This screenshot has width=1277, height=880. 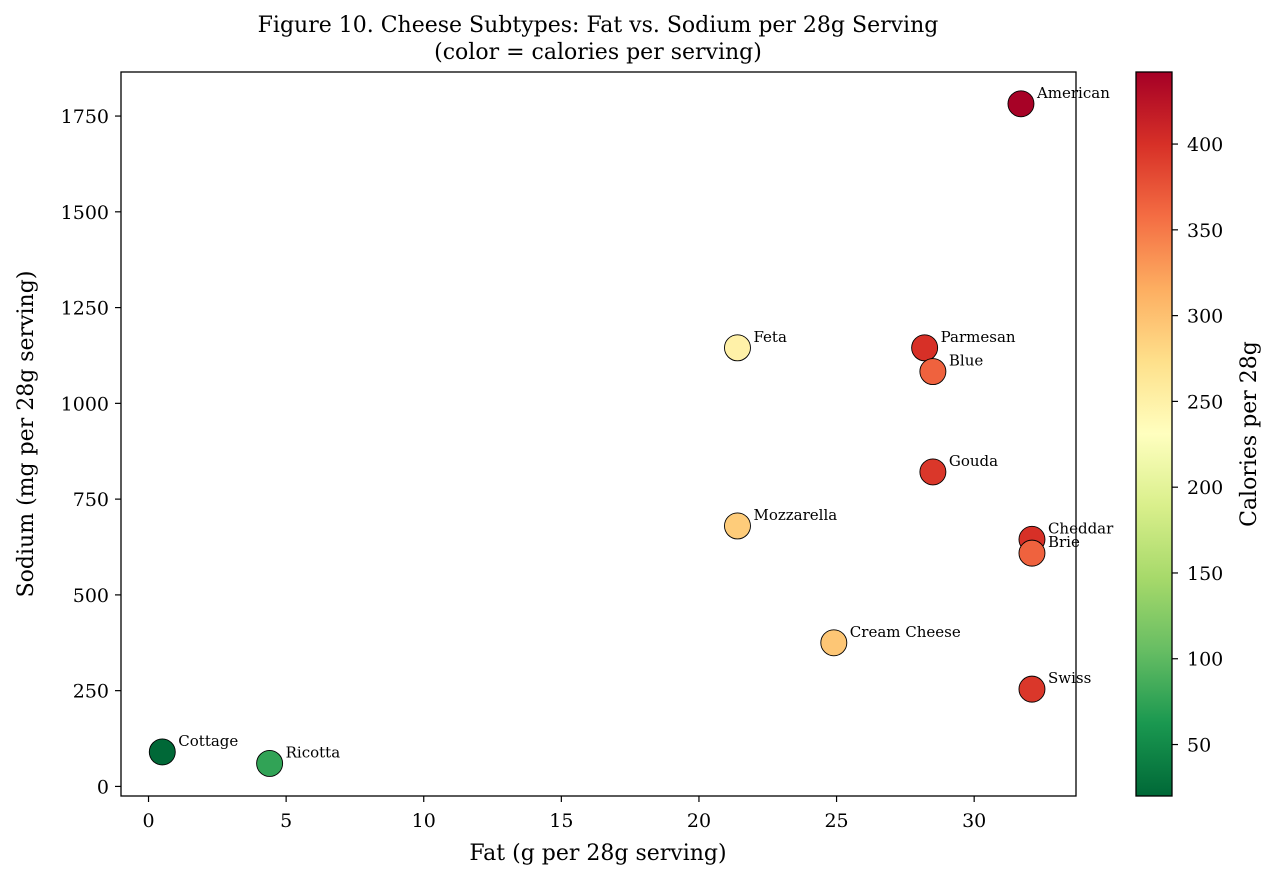 What do you see at coordinates (1205, 317) in the screenshot?
I see `colorbar-tick-label: 300` at bounding box center [1205, 317].